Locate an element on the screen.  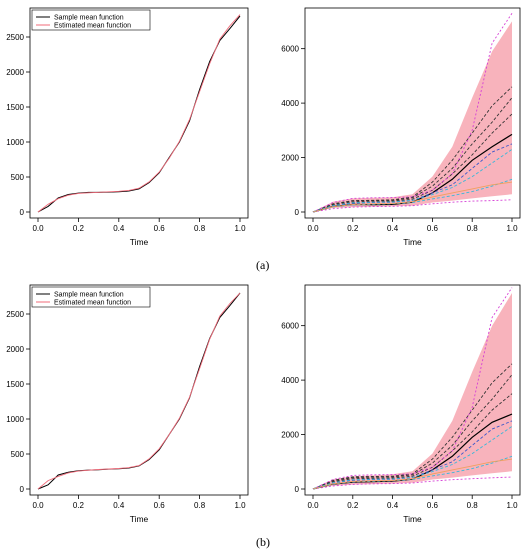
sublabel-a: (a) is located at coordinates (263, 265).